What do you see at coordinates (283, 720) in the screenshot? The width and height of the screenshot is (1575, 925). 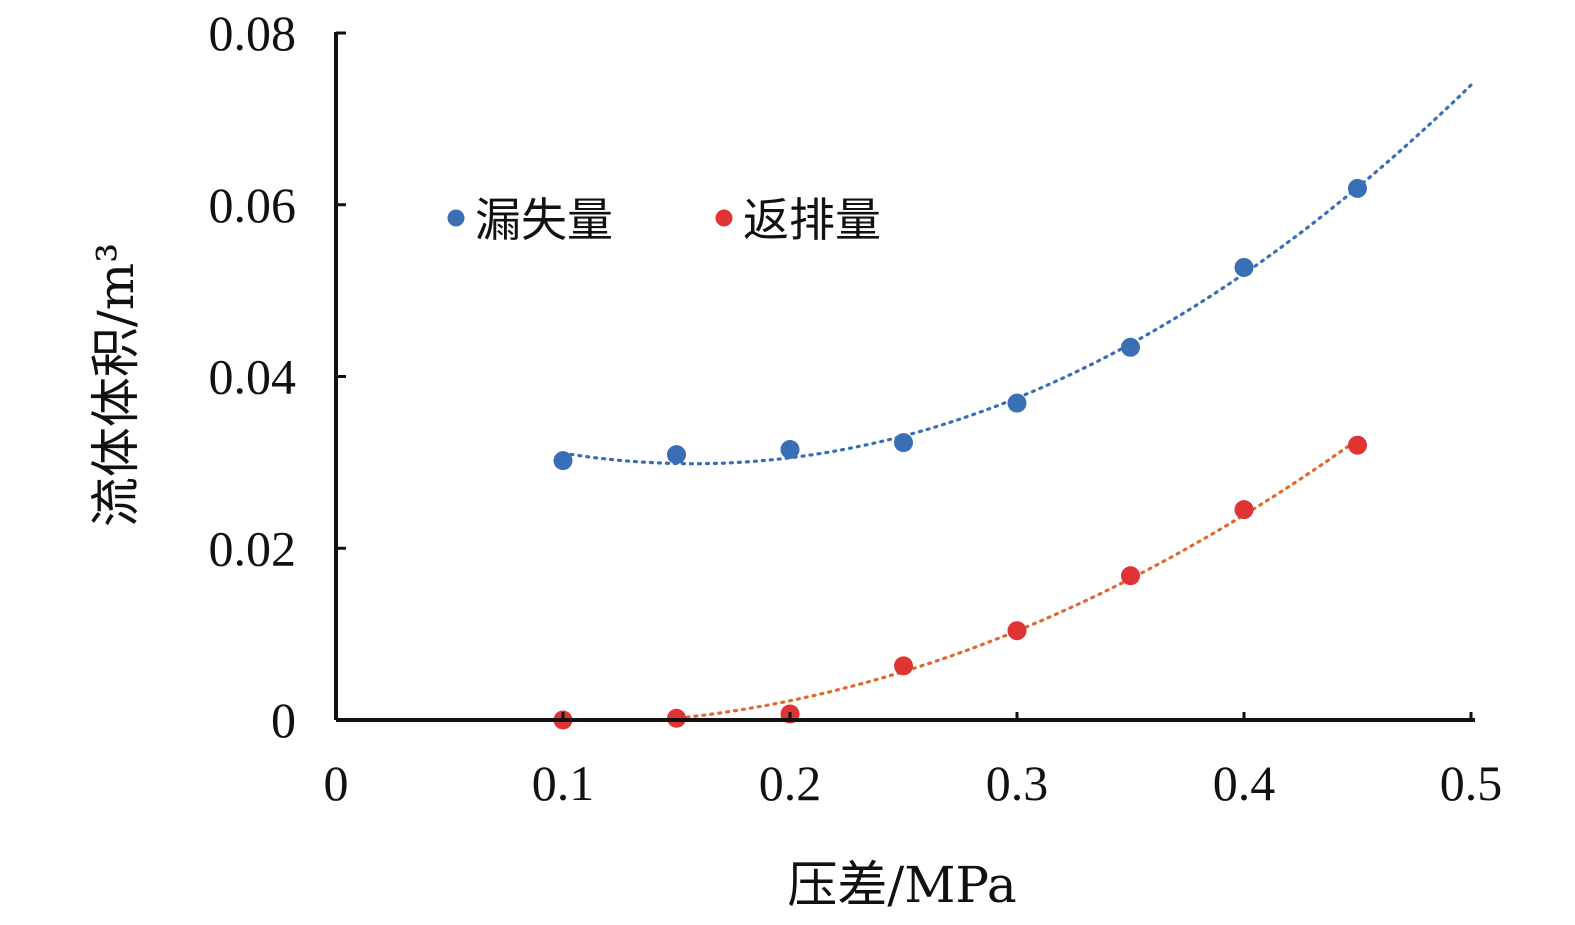 I see `y-tick-label: 0` at bounding box center [283, 720].